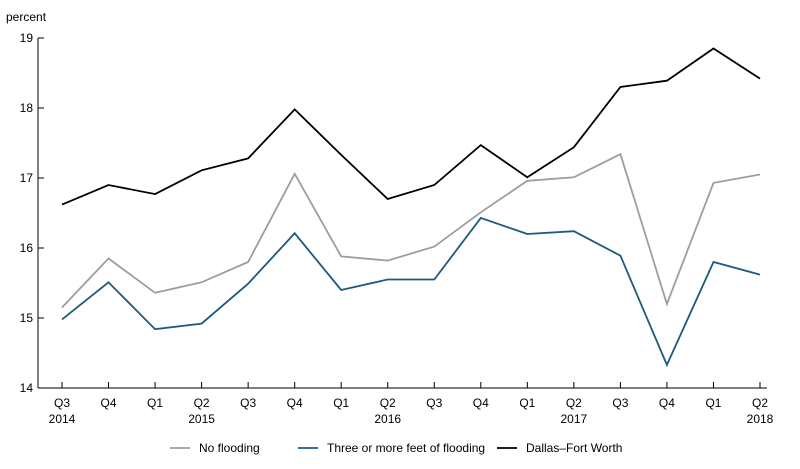 This screenshot has height=469, width=800. What do you see at coordinates (574, 419) in the screenshot?
I see `x-year-label: 2017` at bounding box center [574, 419].